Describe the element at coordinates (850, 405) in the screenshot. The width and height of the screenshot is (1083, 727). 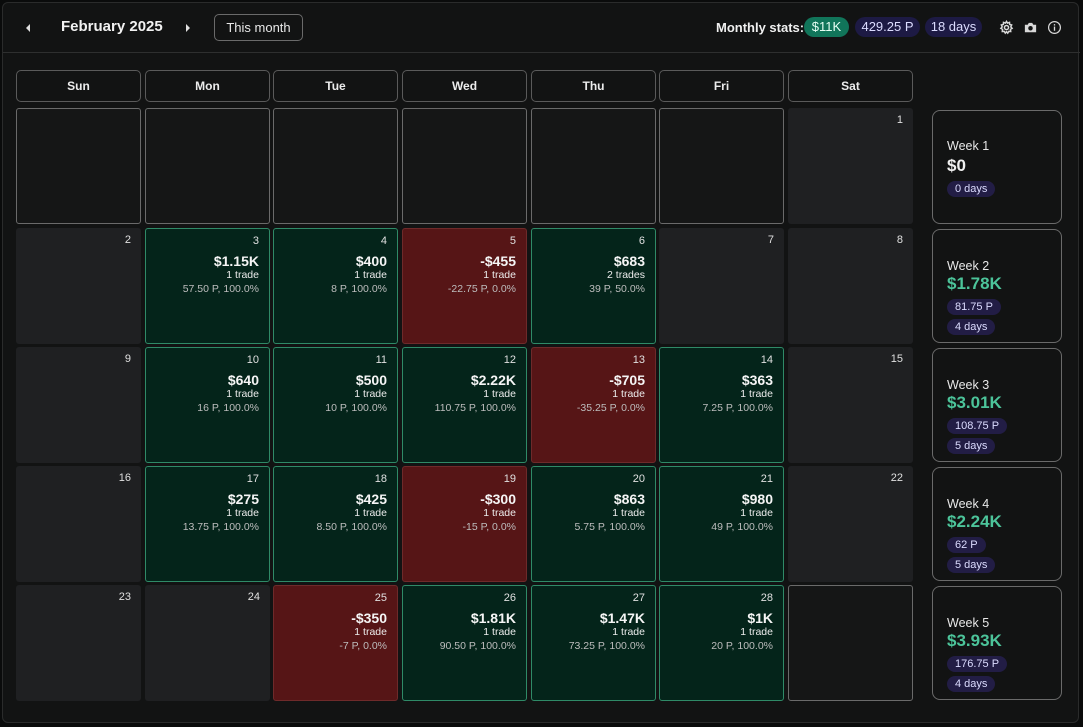
I see `day-cell: 15` at that location.